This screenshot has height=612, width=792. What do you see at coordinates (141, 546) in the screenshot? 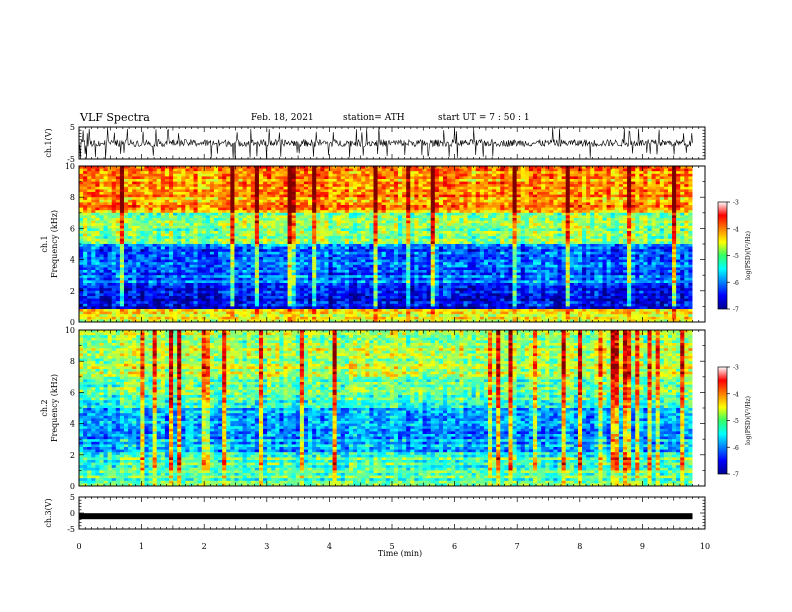
I see `x-tick-label: 1` at bounding box center [141, 546].